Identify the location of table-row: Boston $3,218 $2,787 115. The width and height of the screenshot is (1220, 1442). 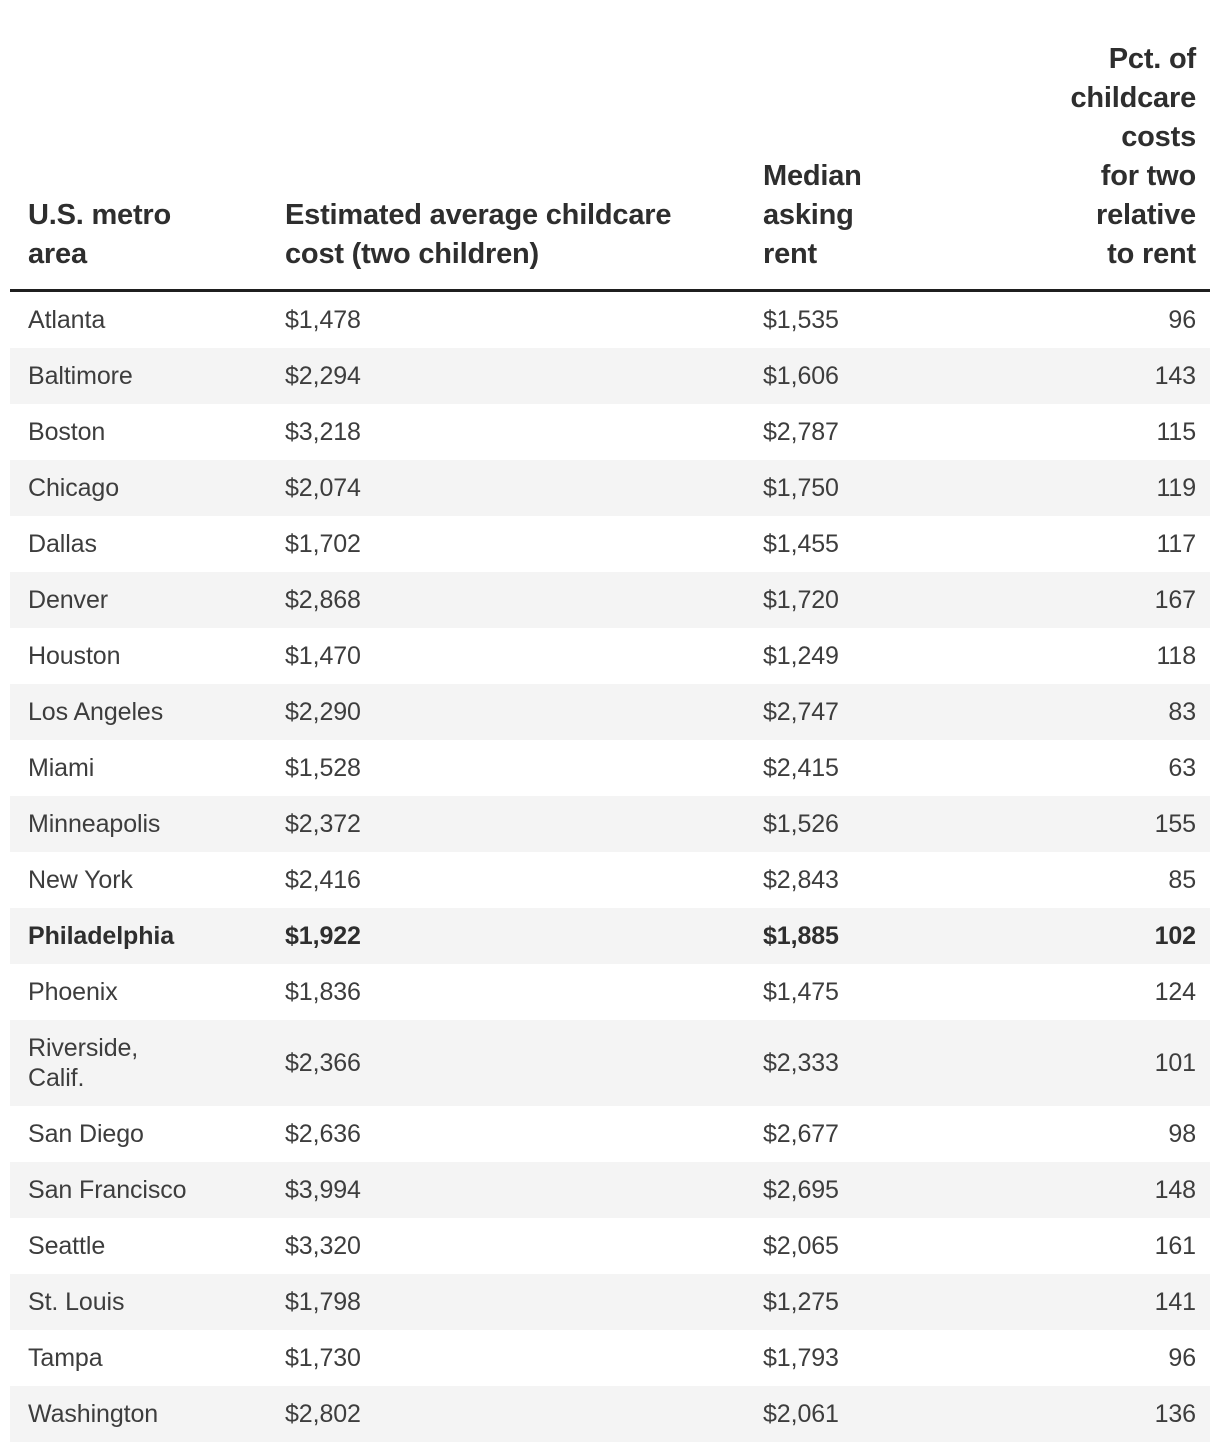
(610, 432).